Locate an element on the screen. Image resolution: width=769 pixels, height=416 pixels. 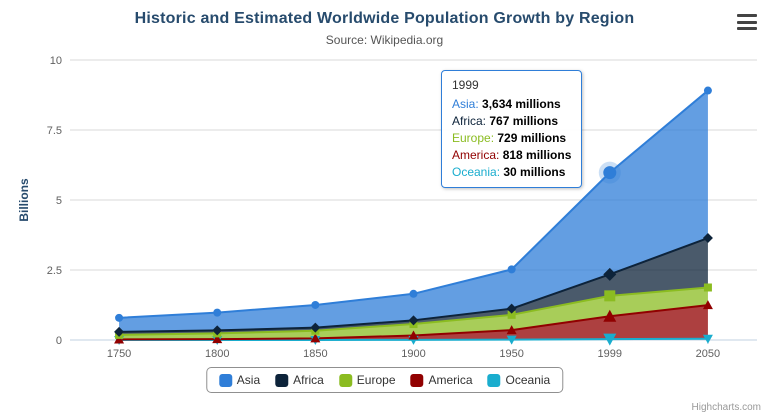
export-menu-button is located at coordinates (747, 22).